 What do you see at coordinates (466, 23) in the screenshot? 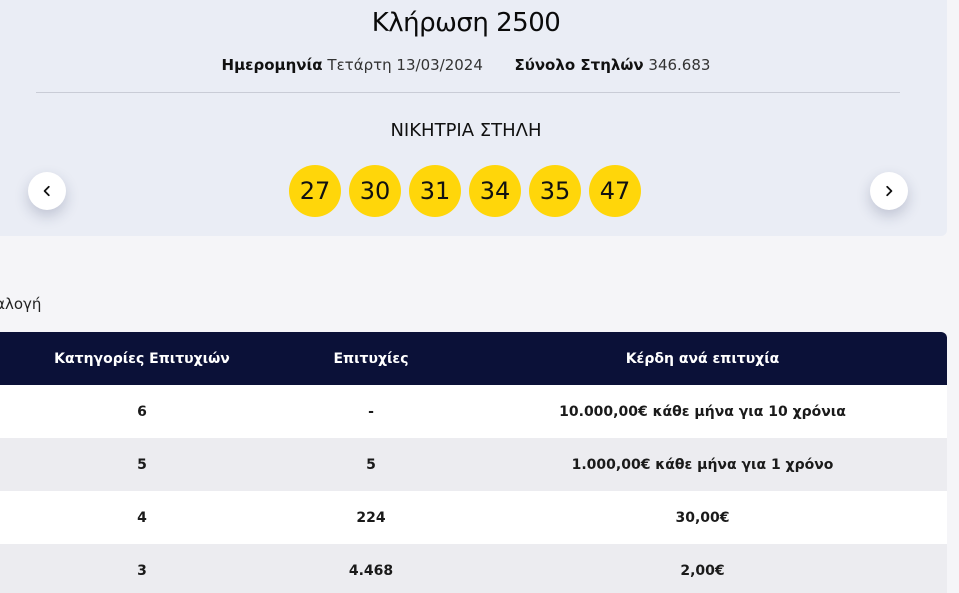
I see `draw-title: Κλήρωση 2500` at bounding box center [466, 23].